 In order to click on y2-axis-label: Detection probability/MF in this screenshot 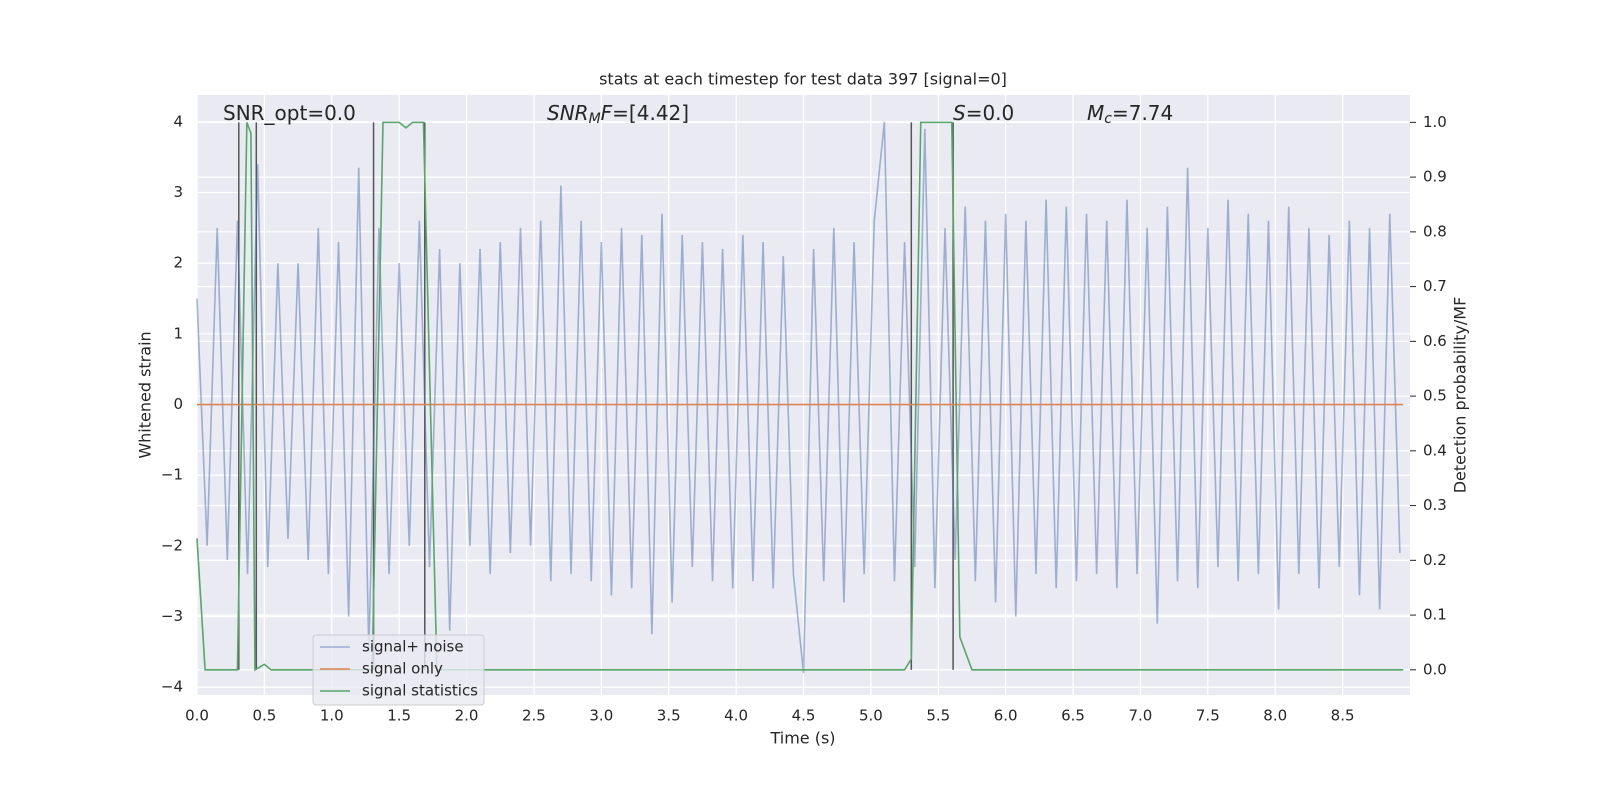, I will do `click(1460, 395)`.